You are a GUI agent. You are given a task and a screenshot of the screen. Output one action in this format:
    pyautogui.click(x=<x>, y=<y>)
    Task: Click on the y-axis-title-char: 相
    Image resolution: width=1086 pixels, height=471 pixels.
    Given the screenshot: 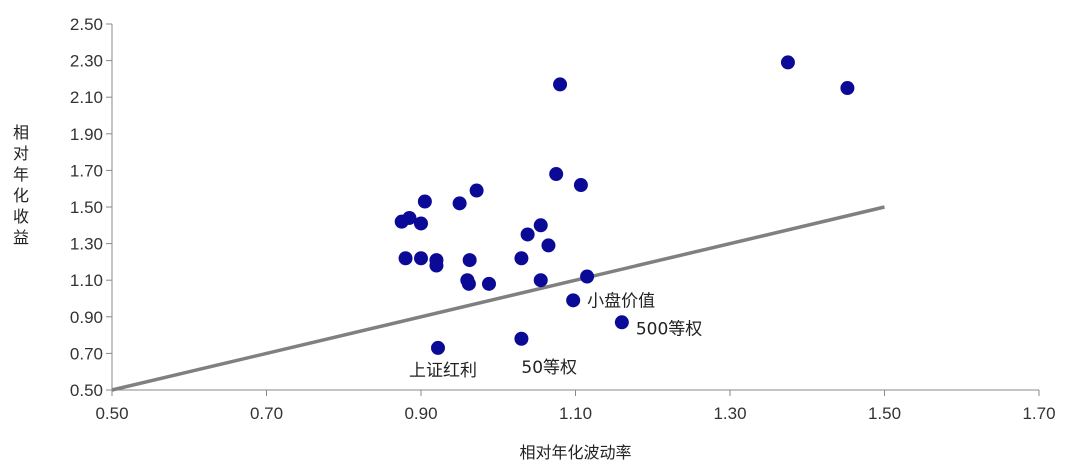 What is the action you would take?
    pyautogui.click(x=21, y=132)
    